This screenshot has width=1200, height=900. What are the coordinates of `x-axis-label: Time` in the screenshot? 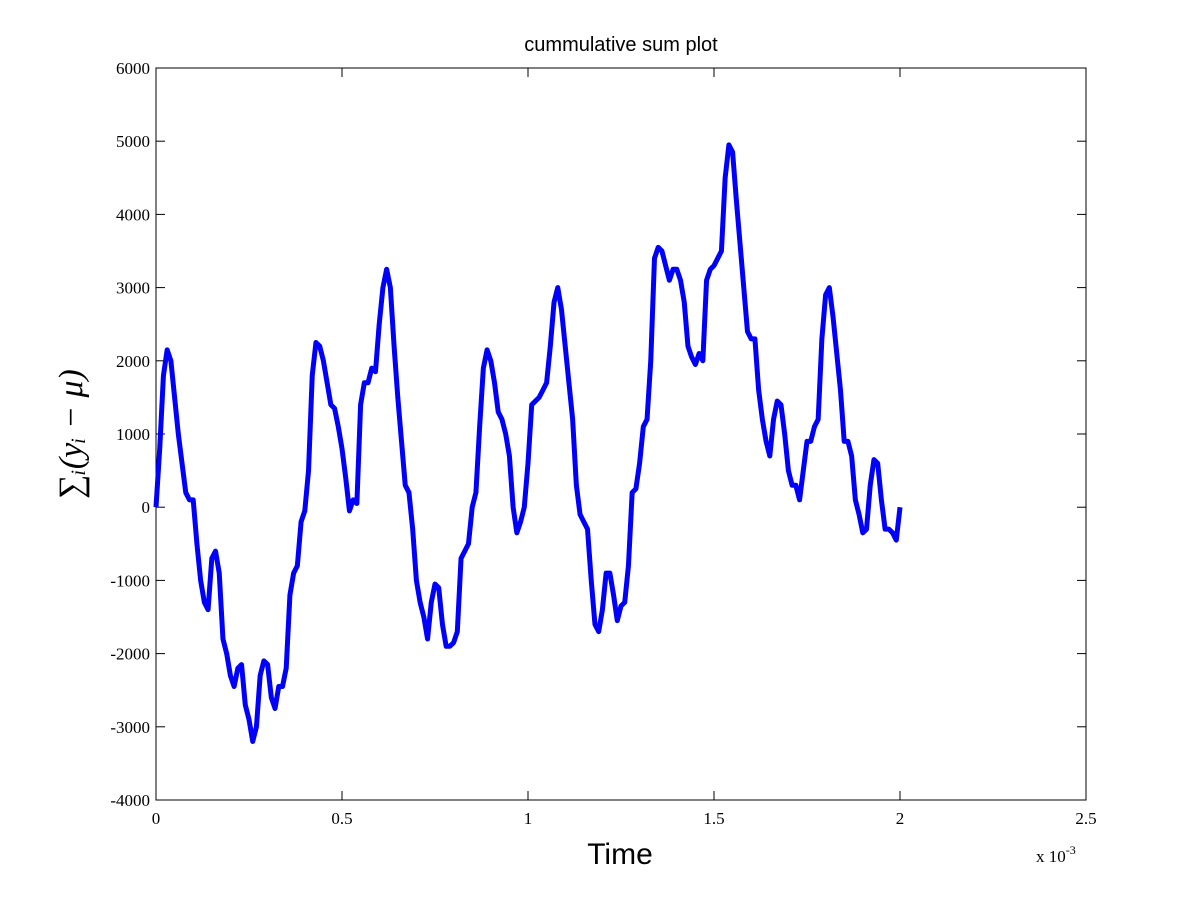 It's located at (620, 854).